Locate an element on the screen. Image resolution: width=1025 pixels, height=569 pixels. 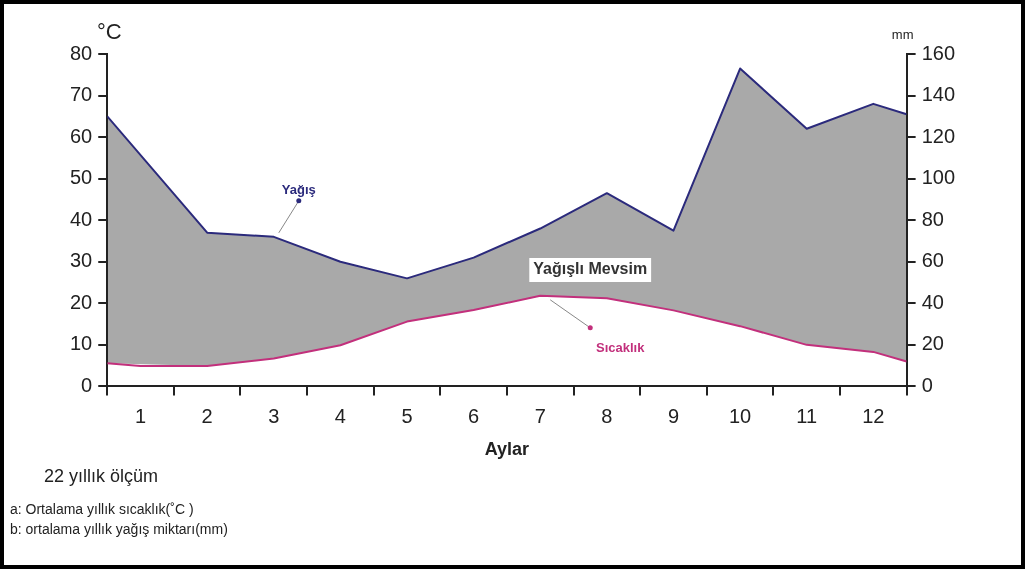
x-tick-label: 6 is located at coordinates (474, 415).